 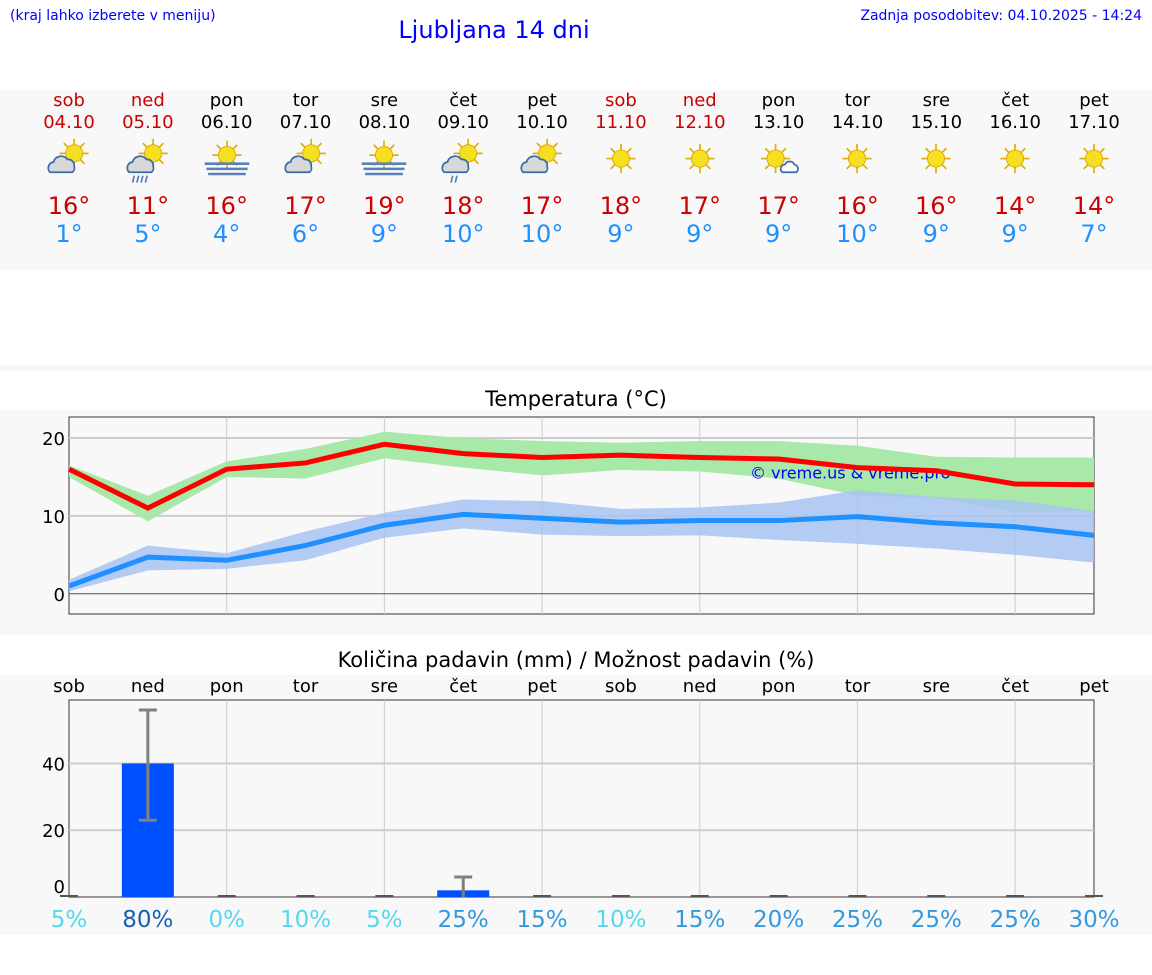 I want to click on day-date: 17.10, so click(x=1094, y=122).